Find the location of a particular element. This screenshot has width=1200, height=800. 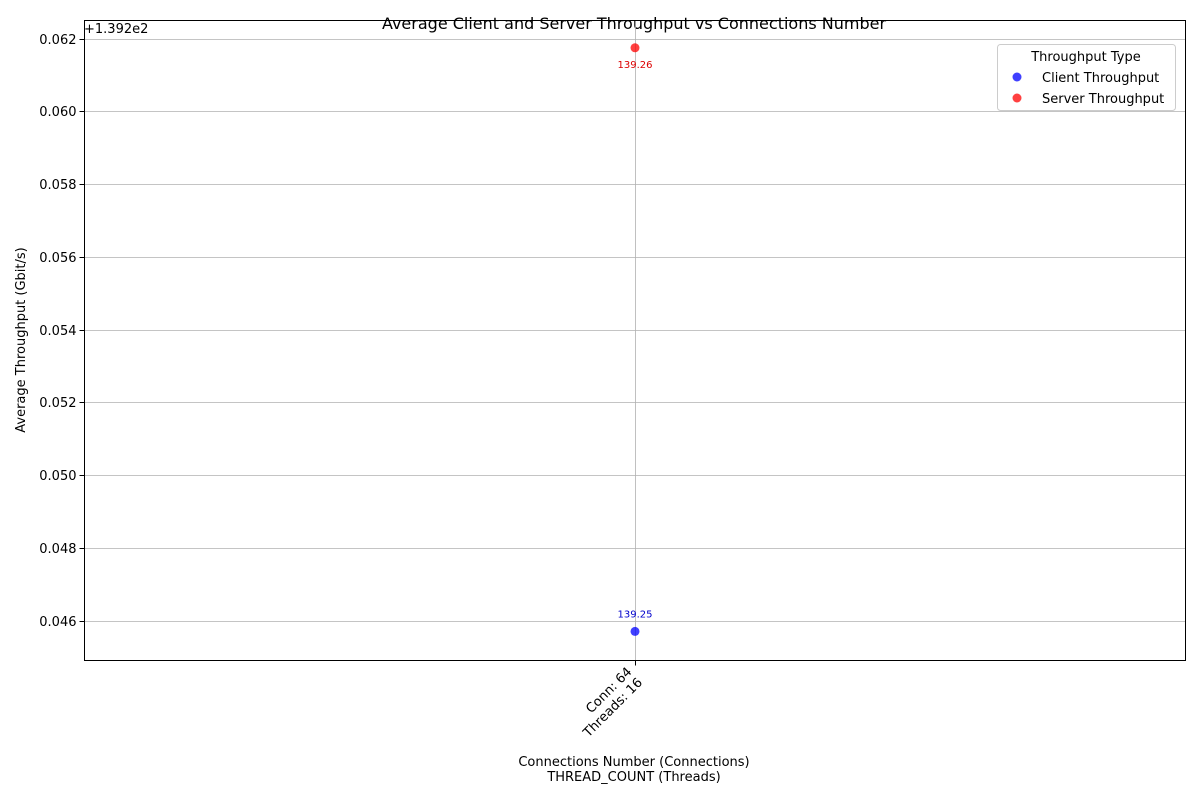

x-axis-ticks: Conn: 64Threads: 16 is located at coordinates (607, 701).